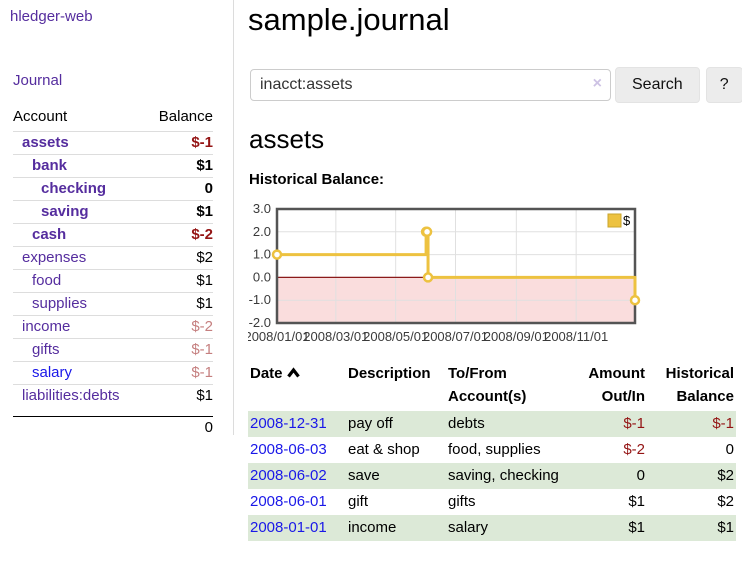 This screenshot has height=582, width=742. I want to click on balance-column-header-register: Historical Balance, so click(699, 385).